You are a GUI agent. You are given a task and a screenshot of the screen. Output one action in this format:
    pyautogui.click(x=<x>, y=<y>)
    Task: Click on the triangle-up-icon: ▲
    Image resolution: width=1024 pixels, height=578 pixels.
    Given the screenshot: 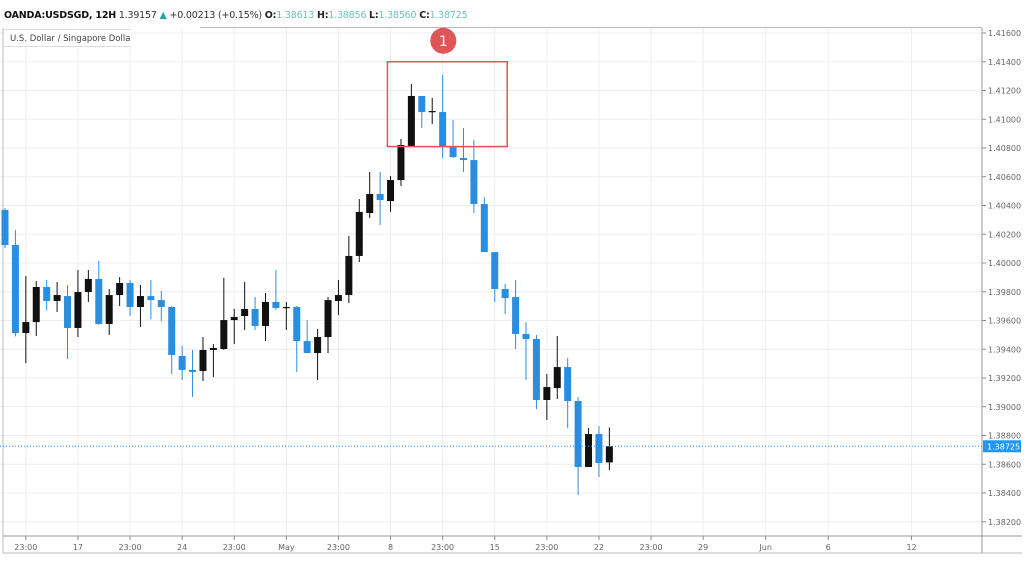 What is the action you would take?
    pyautogui.click(x=163, y=15)
    